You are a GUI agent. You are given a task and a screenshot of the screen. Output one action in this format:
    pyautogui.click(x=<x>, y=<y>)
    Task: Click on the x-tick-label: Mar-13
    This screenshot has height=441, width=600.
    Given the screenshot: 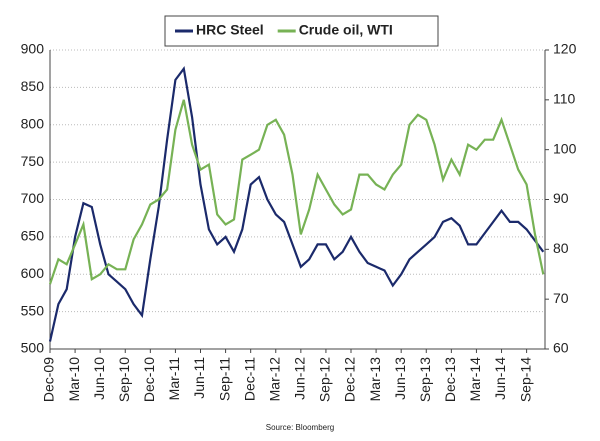 What is the action you would take?
    pyautogui.click(x=375, y=379)
    